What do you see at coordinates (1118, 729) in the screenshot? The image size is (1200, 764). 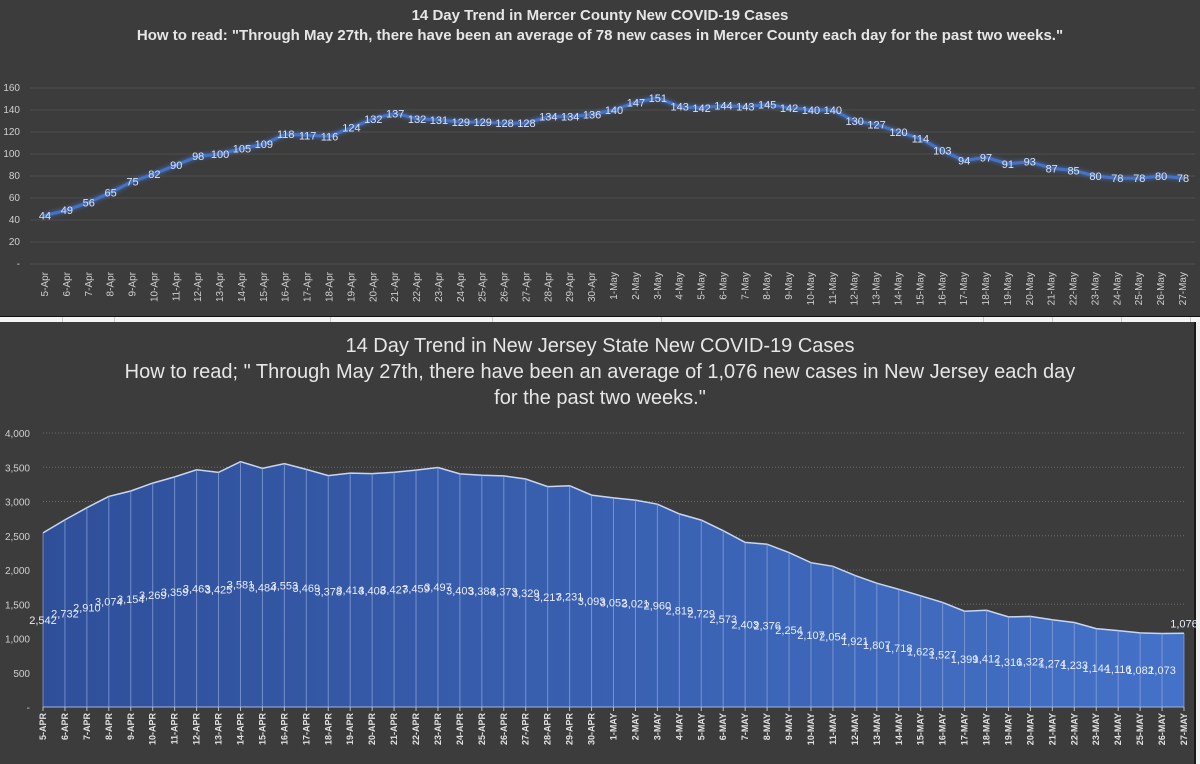 I see `nj-x-tick-label: 24-MAY` at bounding box center [1118, 729].